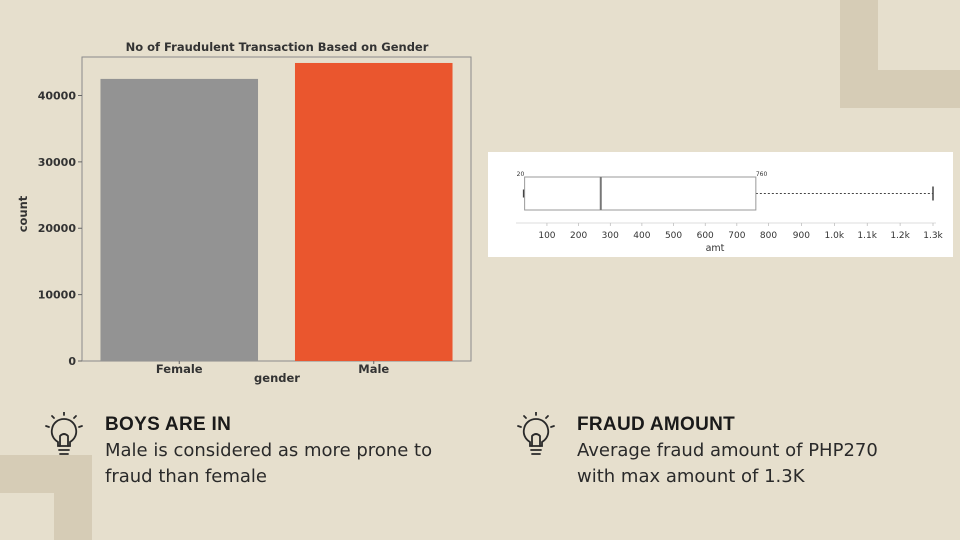  I want to click on x-tick-label: 200, so click(578, 236).